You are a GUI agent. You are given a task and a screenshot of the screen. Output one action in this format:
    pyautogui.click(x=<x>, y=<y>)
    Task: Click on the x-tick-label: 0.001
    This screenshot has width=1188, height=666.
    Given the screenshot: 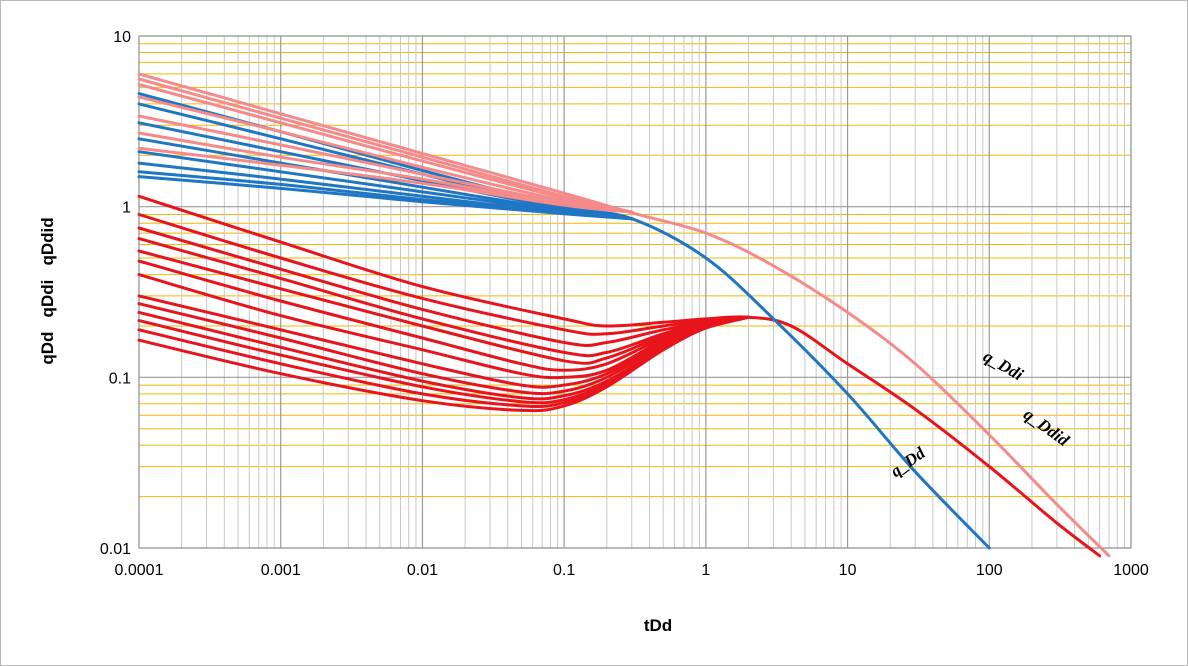 What is the action you would take?
    pyautogui.click(x=281, y=570)
    